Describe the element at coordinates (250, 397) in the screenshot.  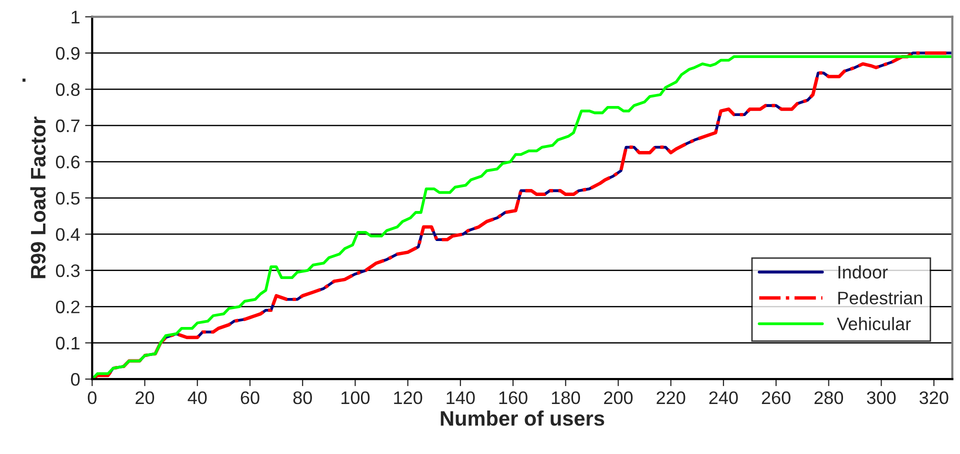
I see `x-tick-label: 60` at that location.